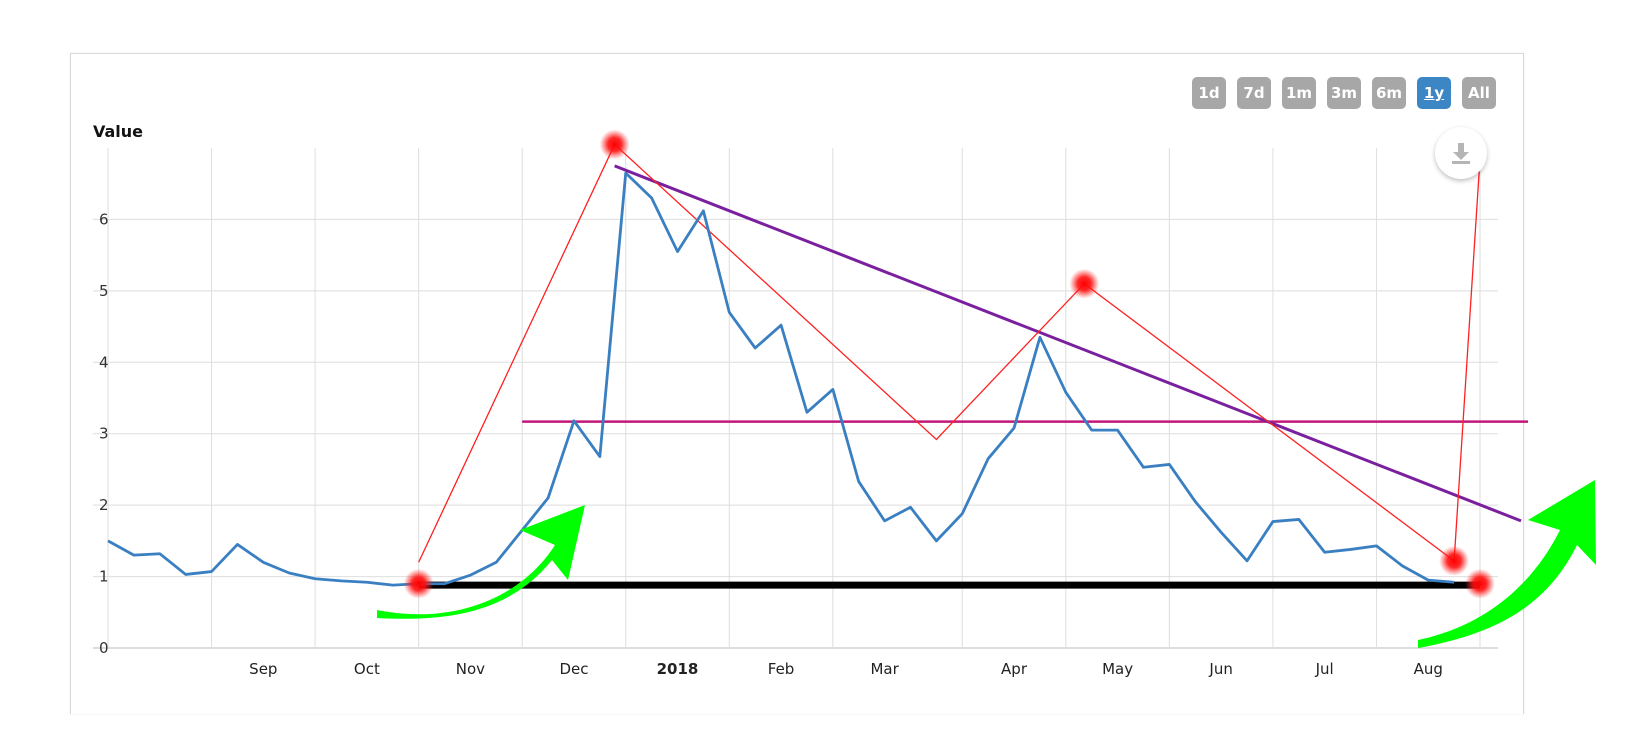  What do you see at coordinates (1434, 93) in the screenshot?
I see `range-button-1y: 1y` at bounding box center [1434, 93].